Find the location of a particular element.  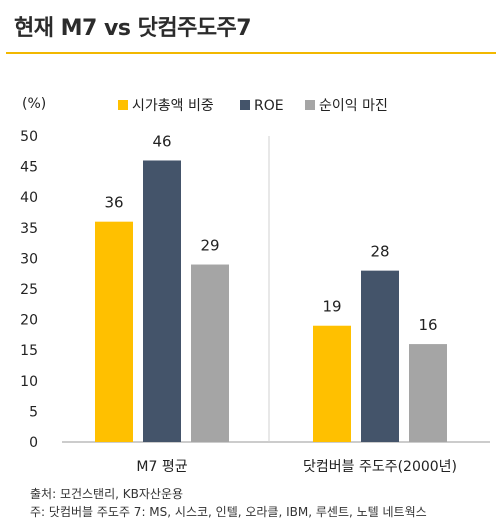

y-axis-label: (%) is located at coordinates (34, 104).